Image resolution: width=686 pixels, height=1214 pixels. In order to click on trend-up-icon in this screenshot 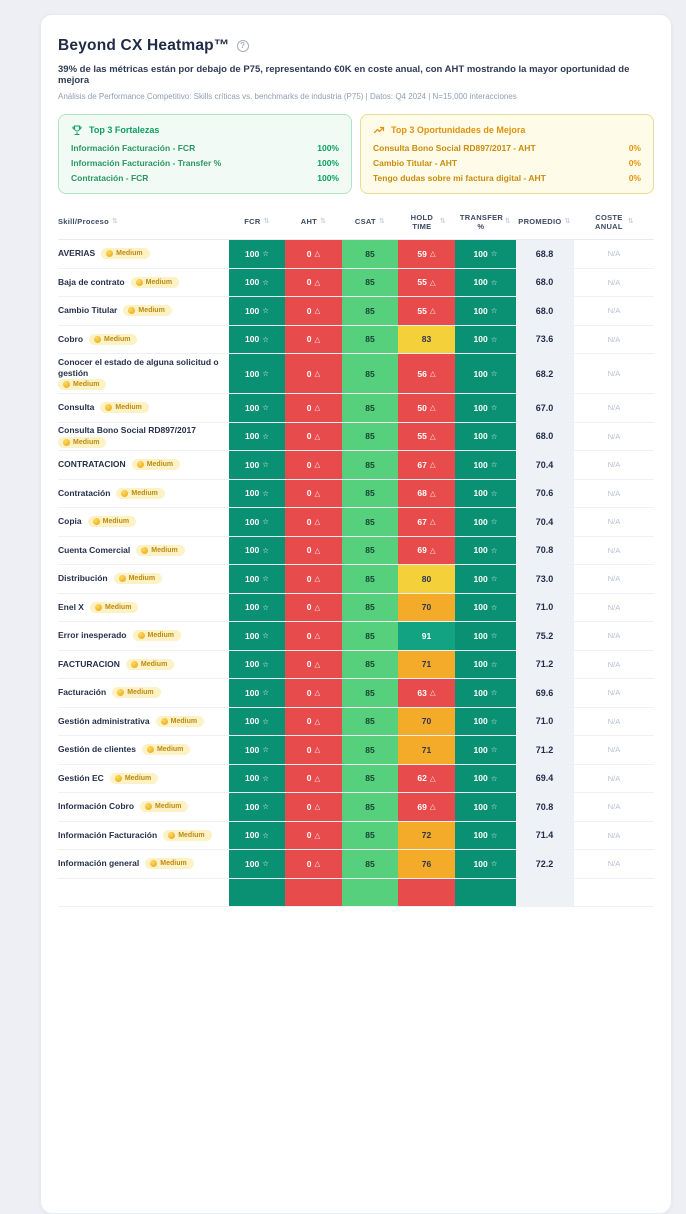, I will do `click(379, 130)`.